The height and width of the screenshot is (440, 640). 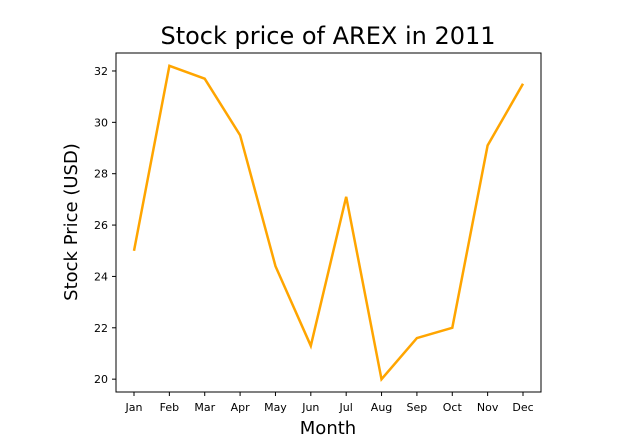 What do you see at coordinates (346, 407) in the screenshot?
I see `x-tick-label: Jul` at bounding box center [346, 407].